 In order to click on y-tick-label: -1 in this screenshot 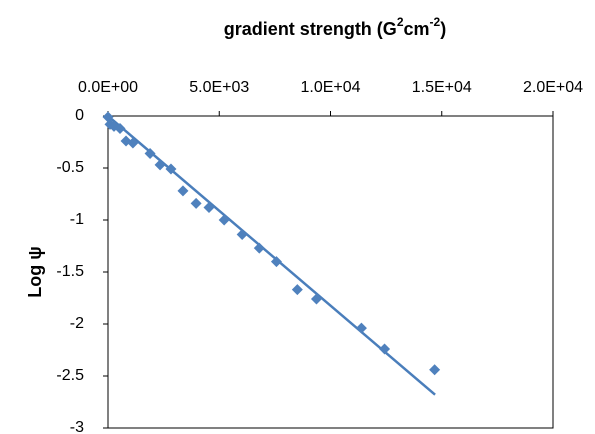, I will do `click(77, 219)`.